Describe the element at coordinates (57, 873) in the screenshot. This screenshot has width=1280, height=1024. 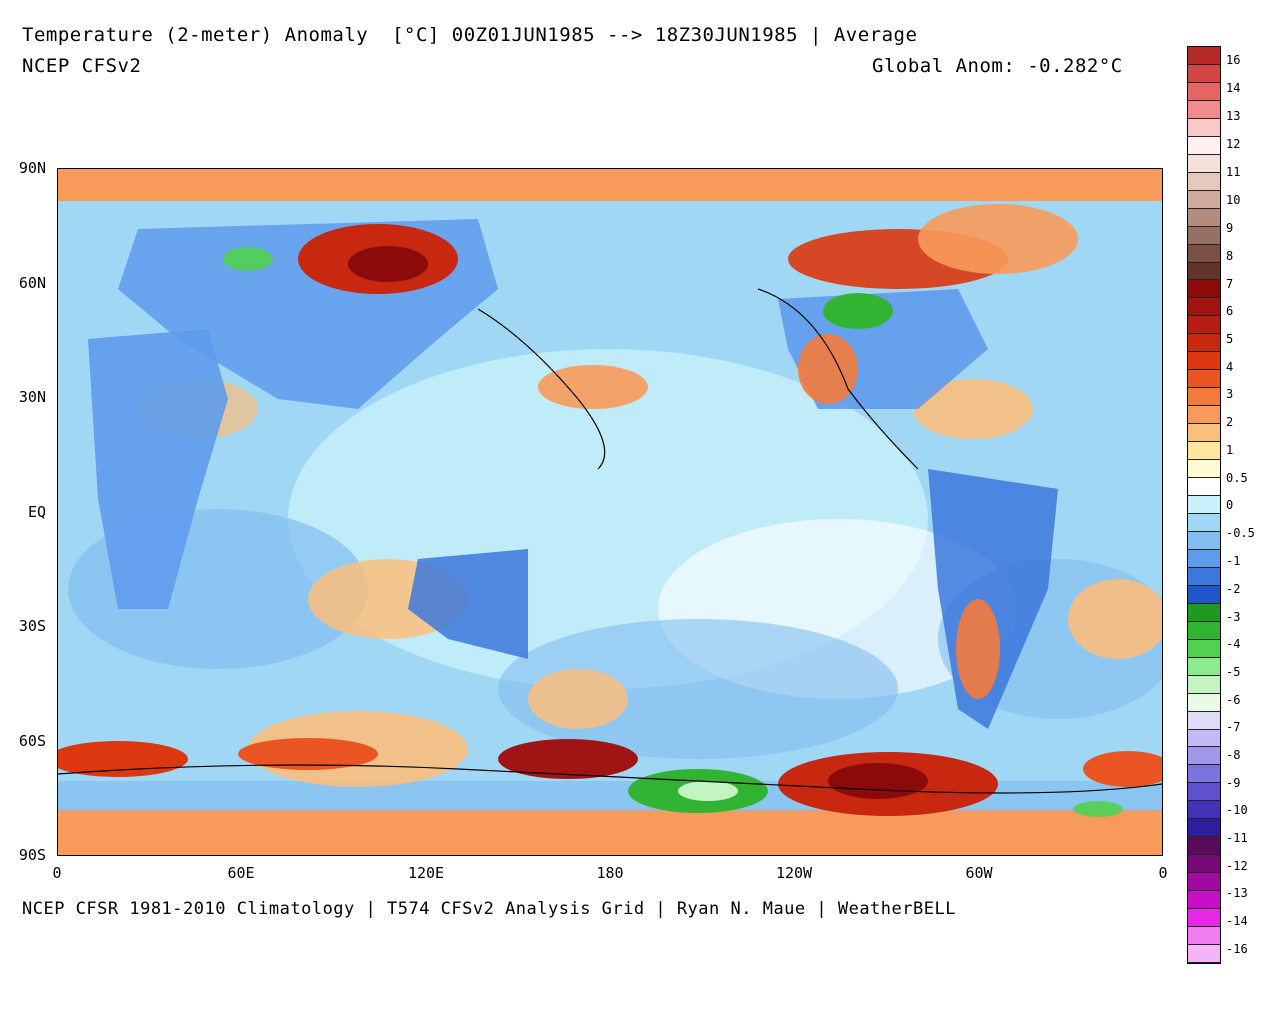
I see `lon-label-0: 0` at that location.